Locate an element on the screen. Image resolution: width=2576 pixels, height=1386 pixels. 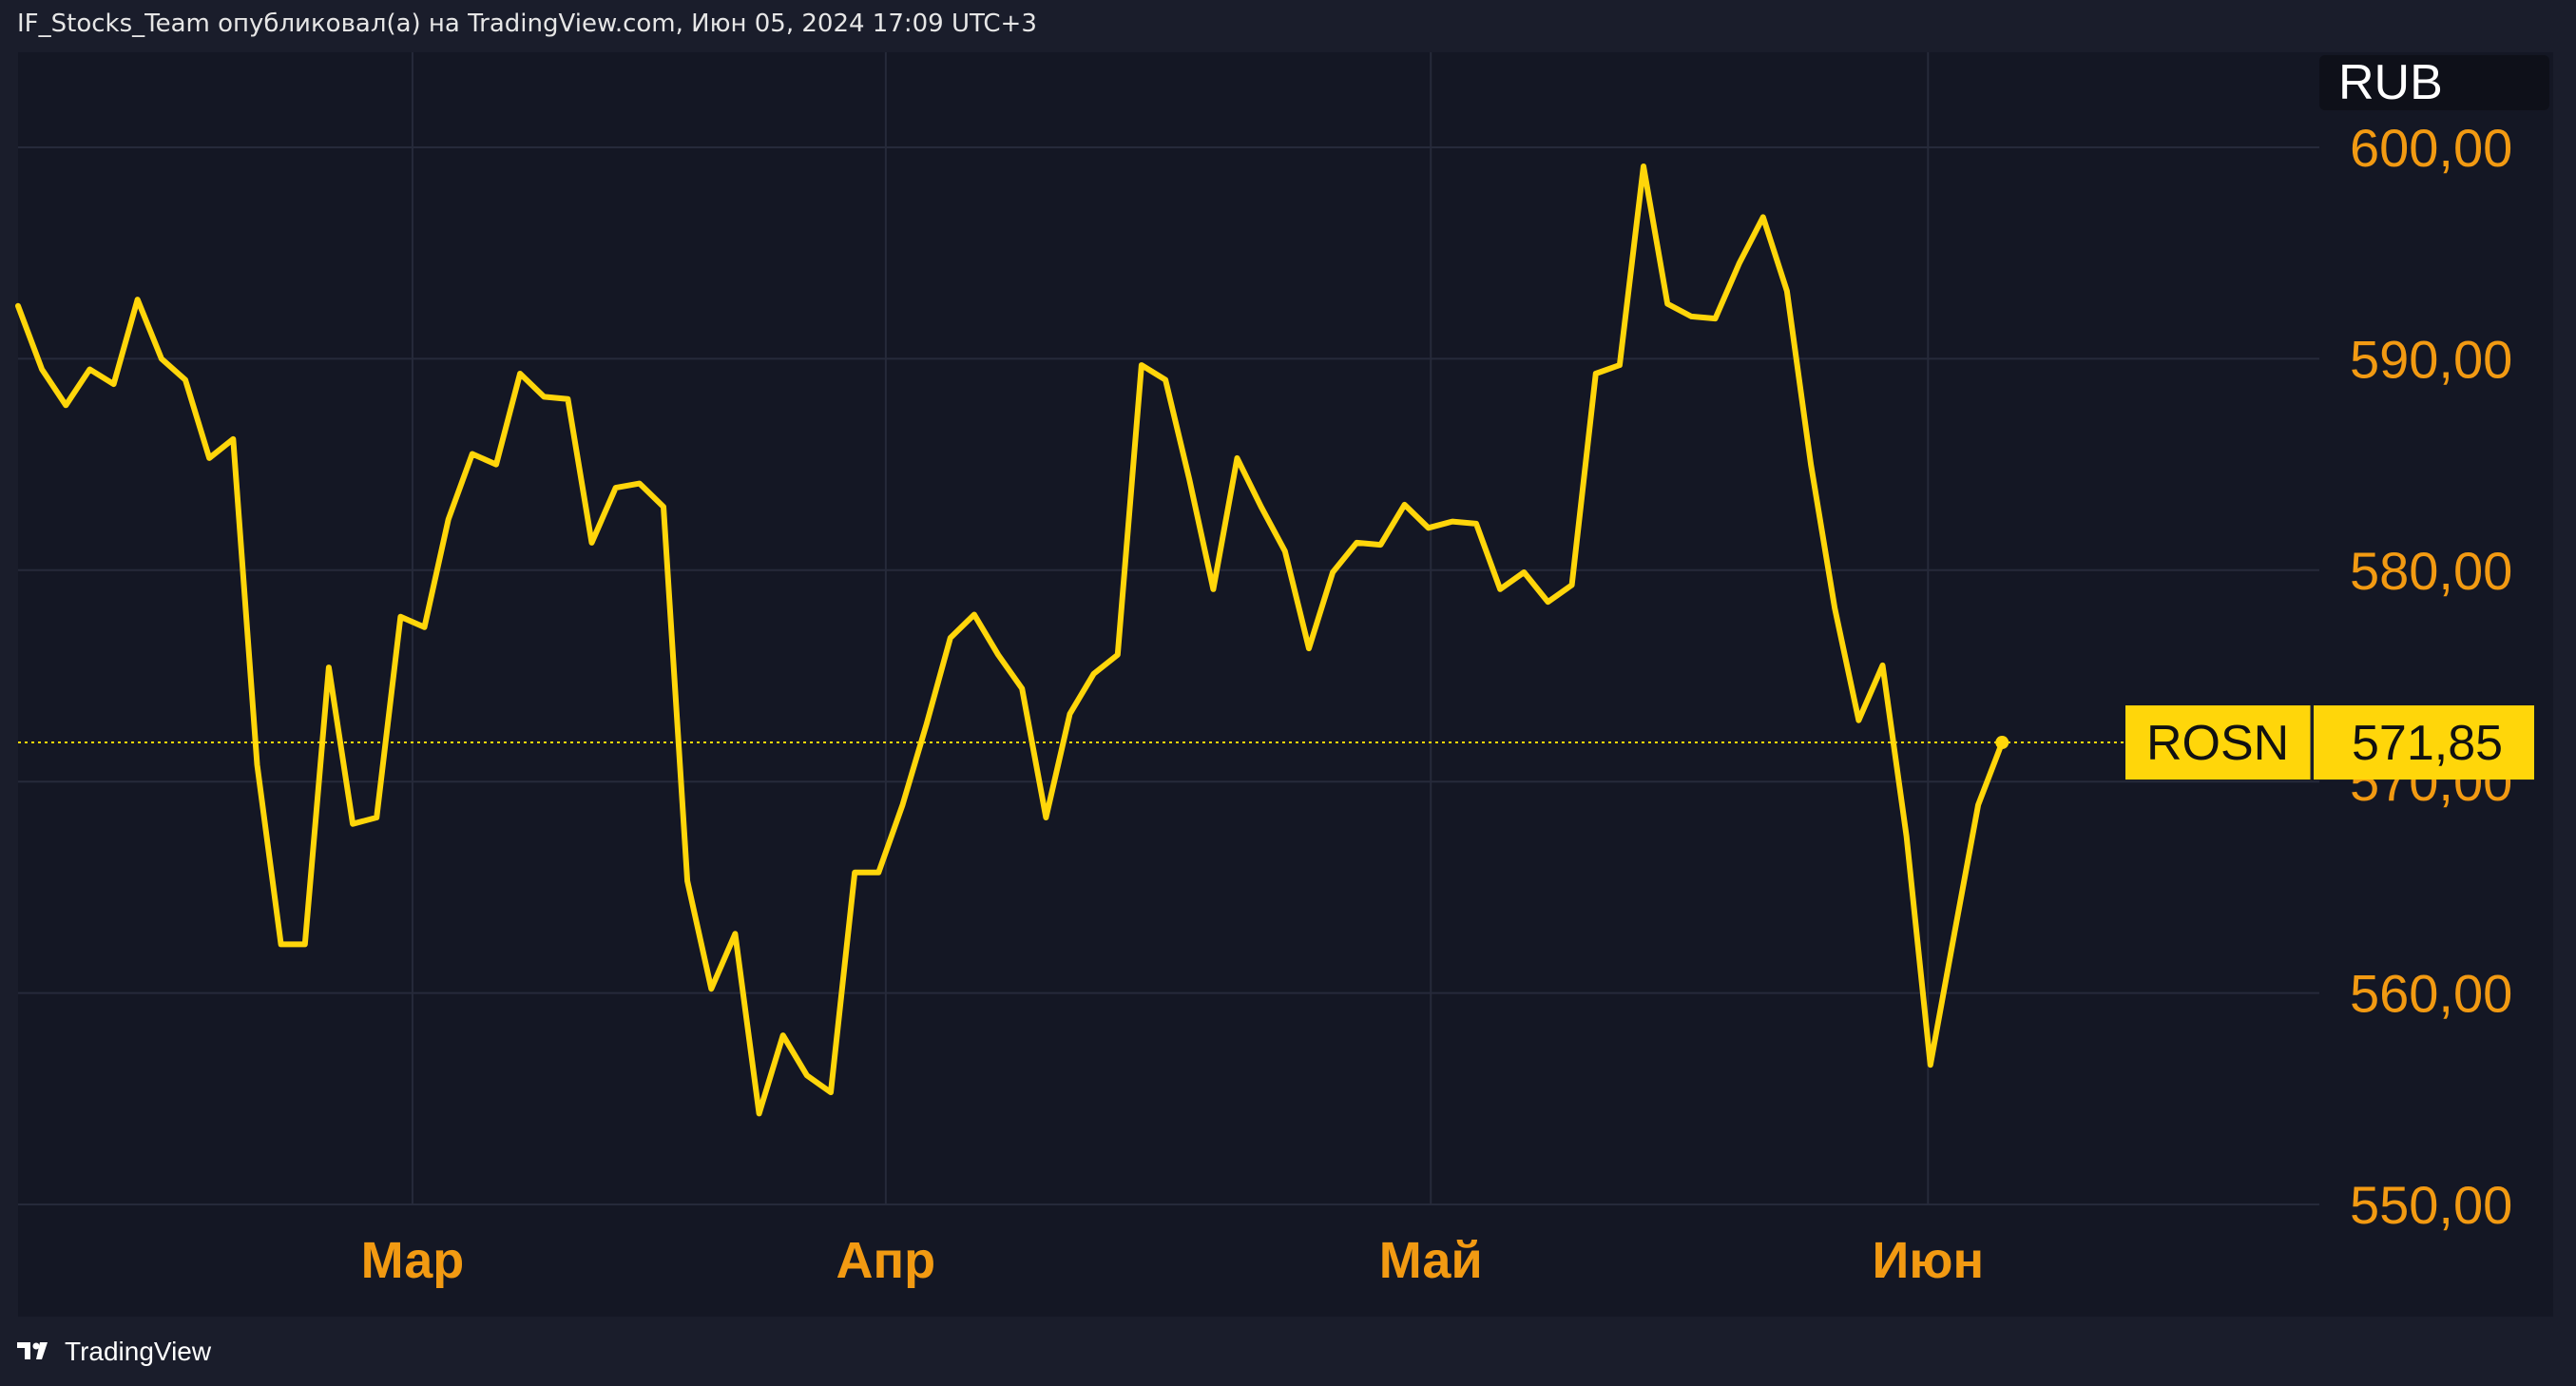
symbol-tag-bg is located at coordinates (2219, 742).